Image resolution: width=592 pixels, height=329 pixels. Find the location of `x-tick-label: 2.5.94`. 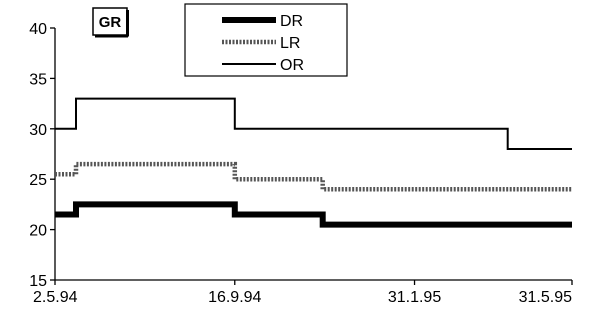

x-tick-label: 2.5.94 is located at coordinates (55, 297).